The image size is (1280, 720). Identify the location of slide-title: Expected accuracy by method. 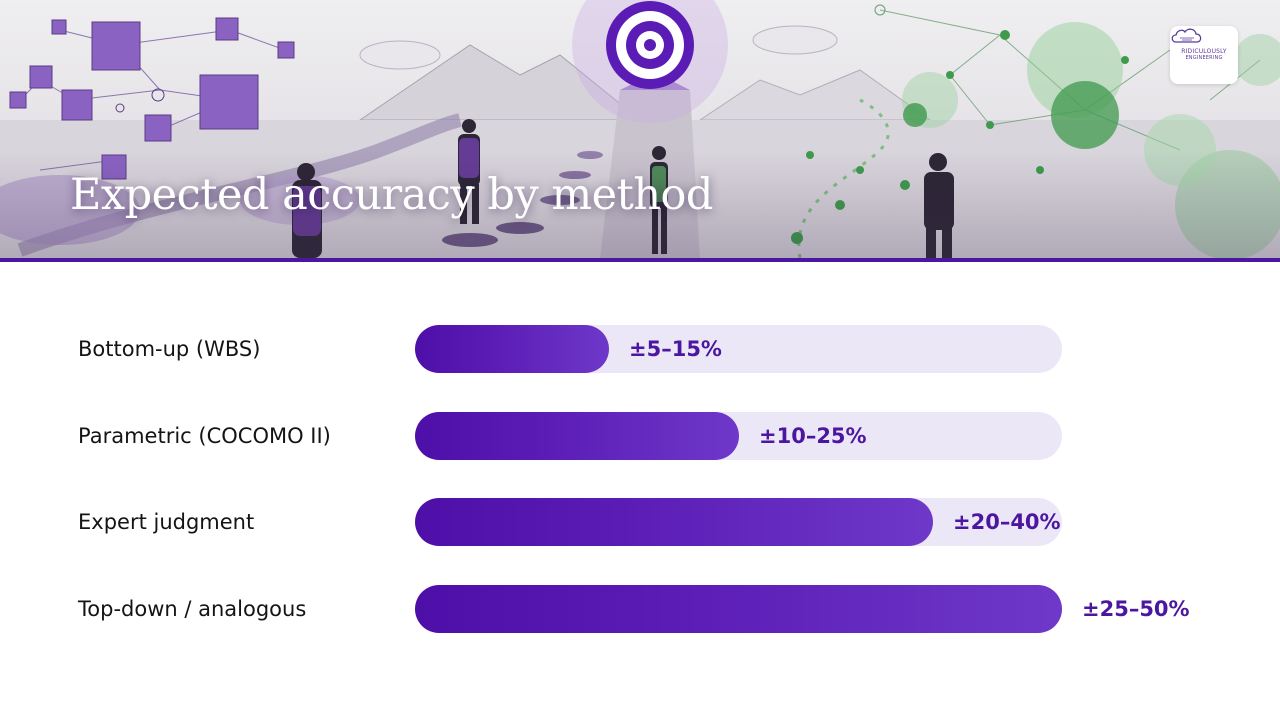
(391, 195).